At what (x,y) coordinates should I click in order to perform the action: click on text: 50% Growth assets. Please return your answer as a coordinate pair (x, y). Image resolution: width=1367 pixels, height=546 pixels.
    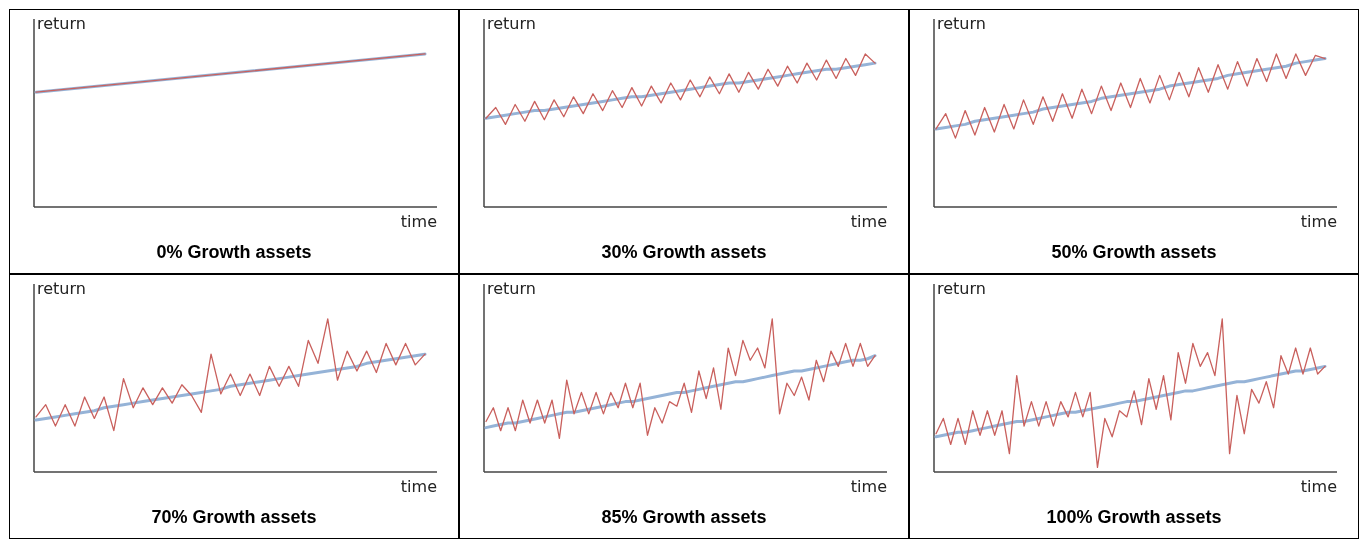
    Looking at the image, I should click on (1134, 252).